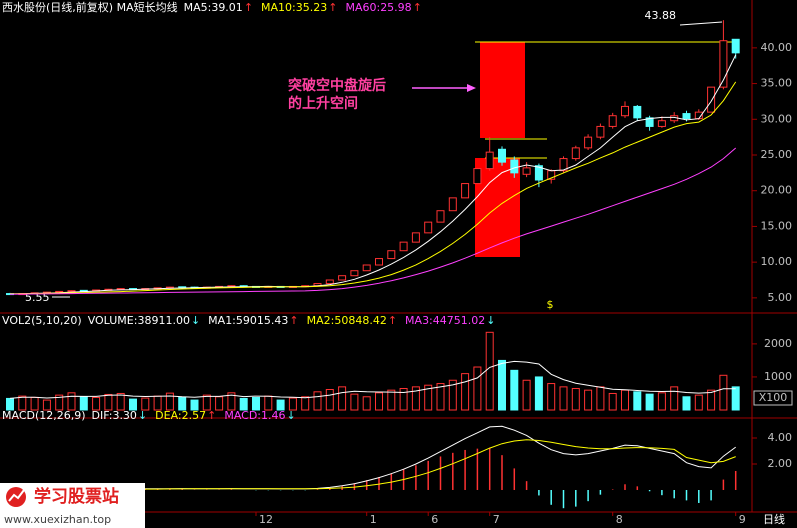 Image resolution: width=797 pixels, height=528 pixels. Describe the element at coordinates (778, 343) in the screenshot. I see `y-tick-label: 2000` at that location.